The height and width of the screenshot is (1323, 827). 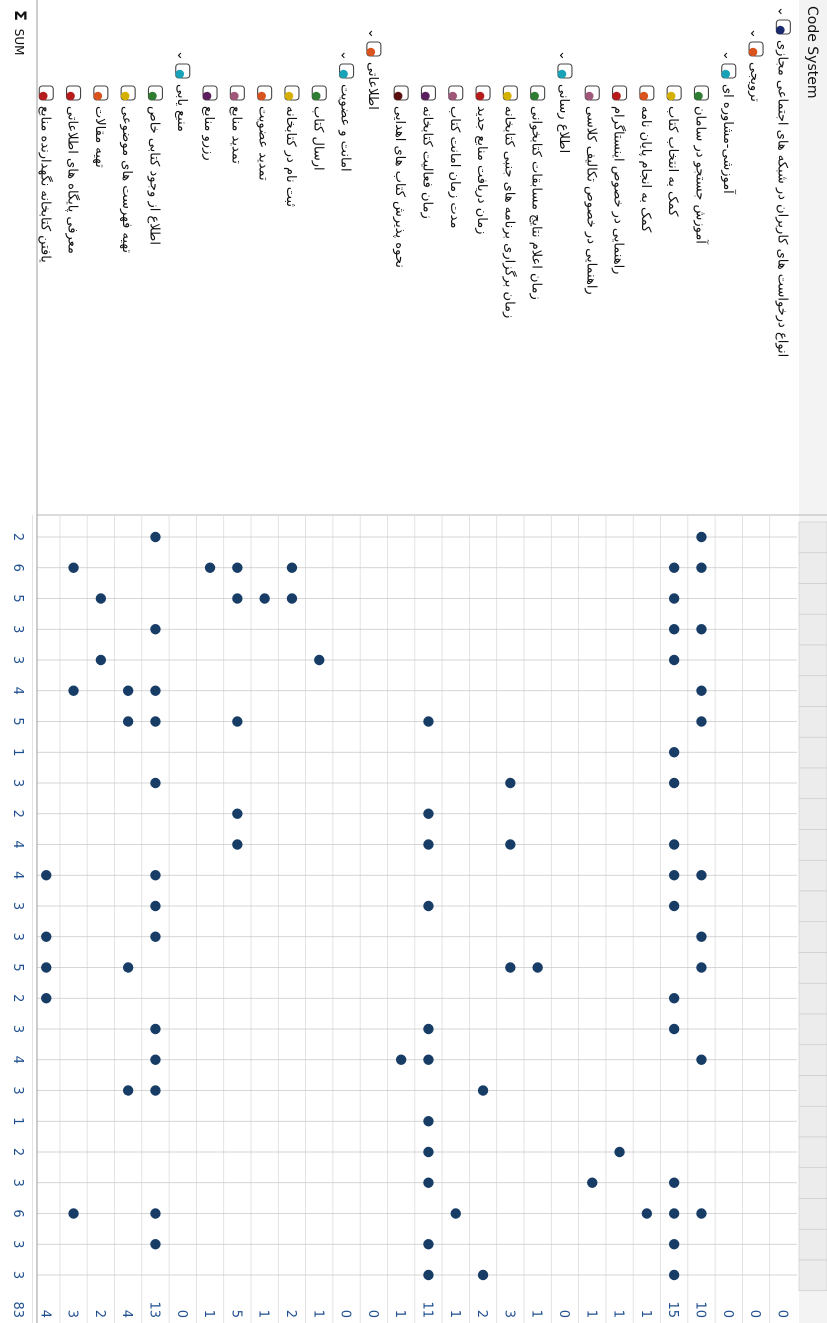 I want to click on code-row: ⌄ ترویجی, so click(x=755, y=65).